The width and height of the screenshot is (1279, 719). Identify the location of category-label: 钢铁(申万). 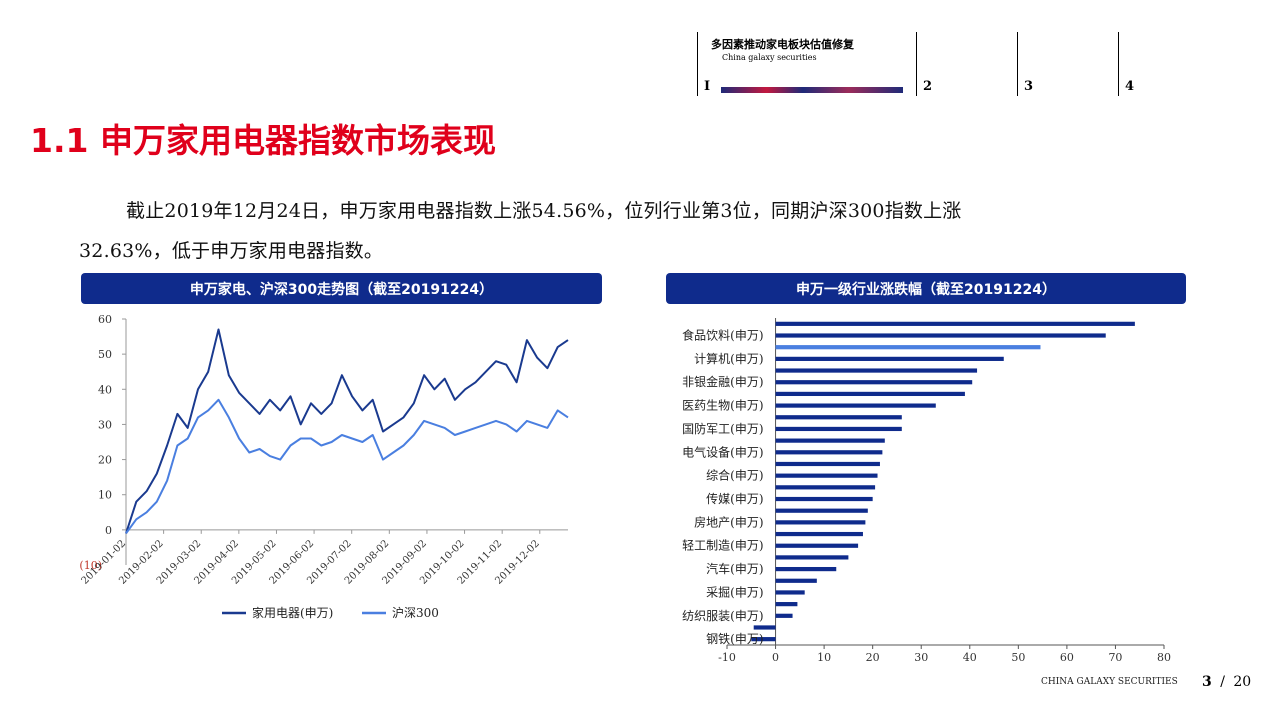
(734, 639).